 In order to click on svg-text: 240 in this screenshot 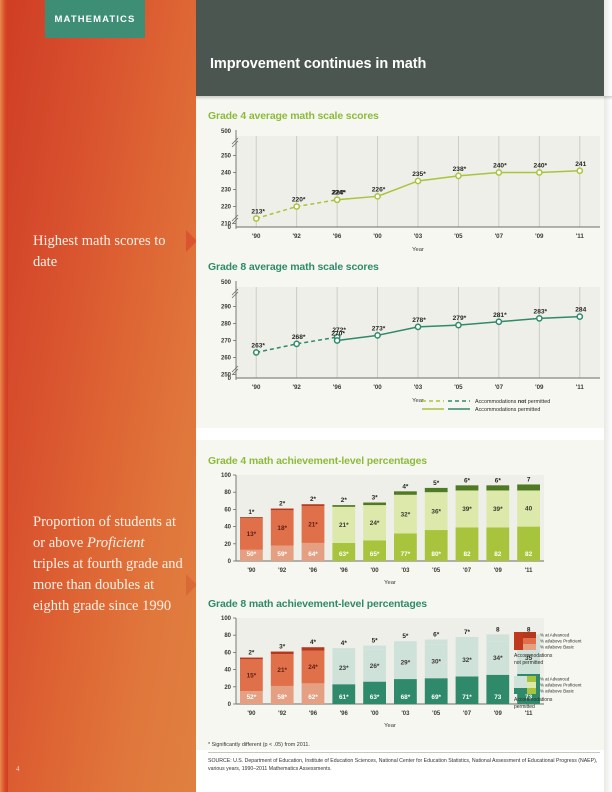, I will do `click(226, 173)`.